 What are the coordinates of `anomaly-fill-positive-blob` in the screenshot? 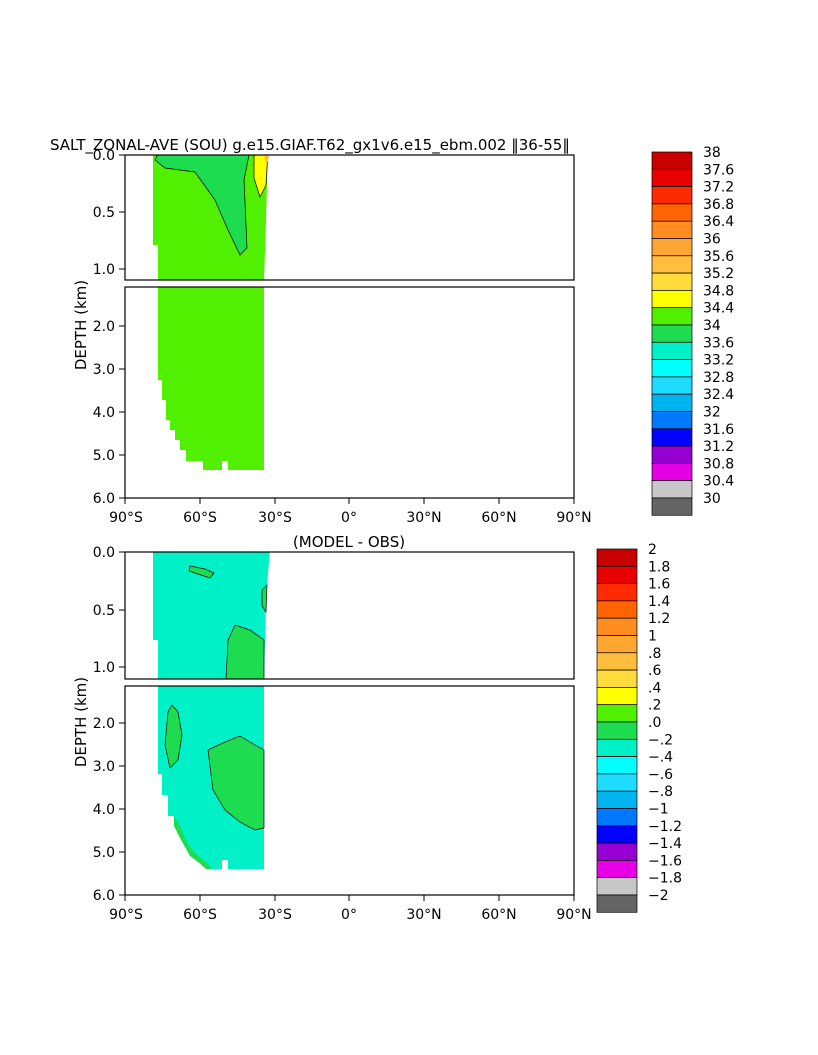 It's located at (201, 572).